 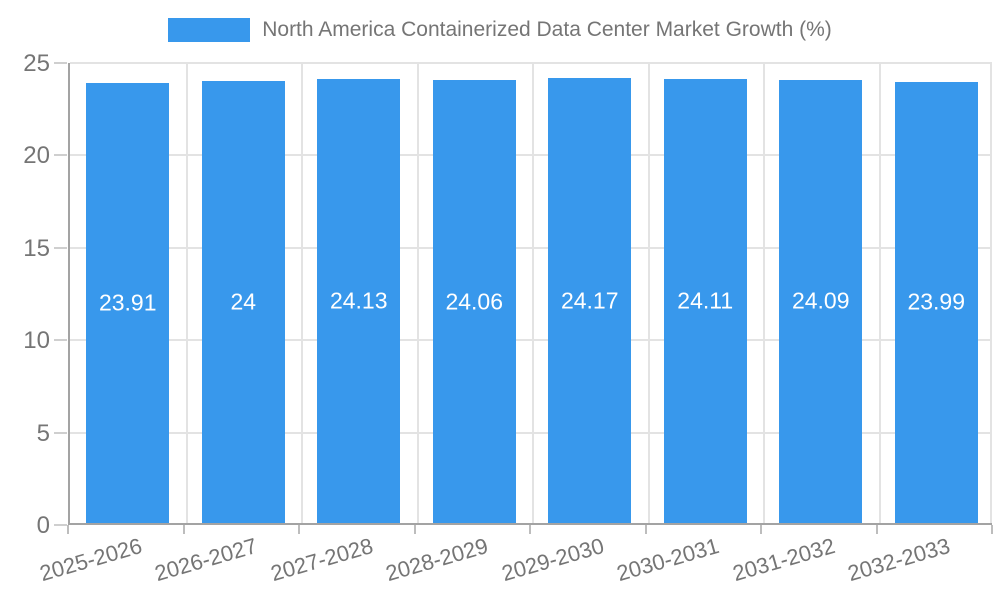 I want to click on bar: 24.06, so click(x=474, y=301).